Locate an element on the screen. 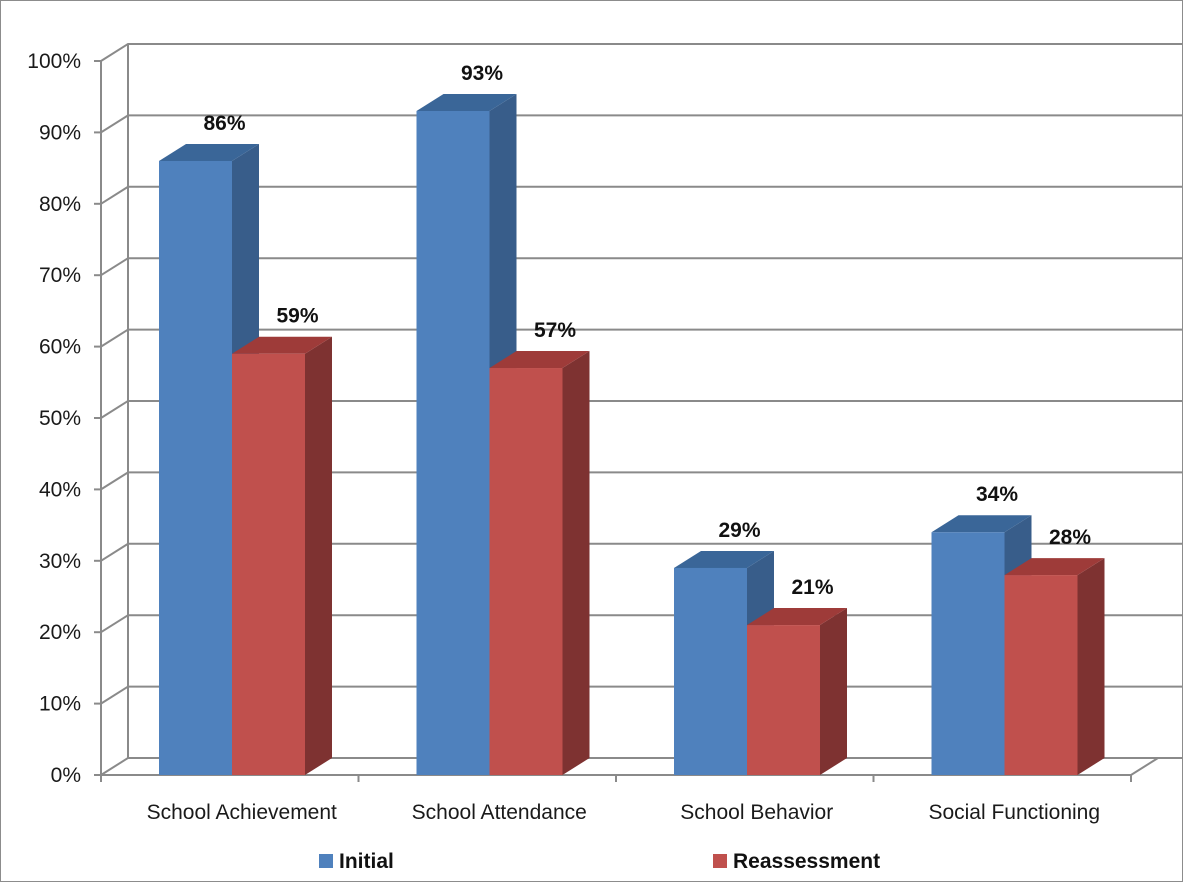 The image size is (1183, 882). y-tick-label: 20% is located at coordinates (60, 632).